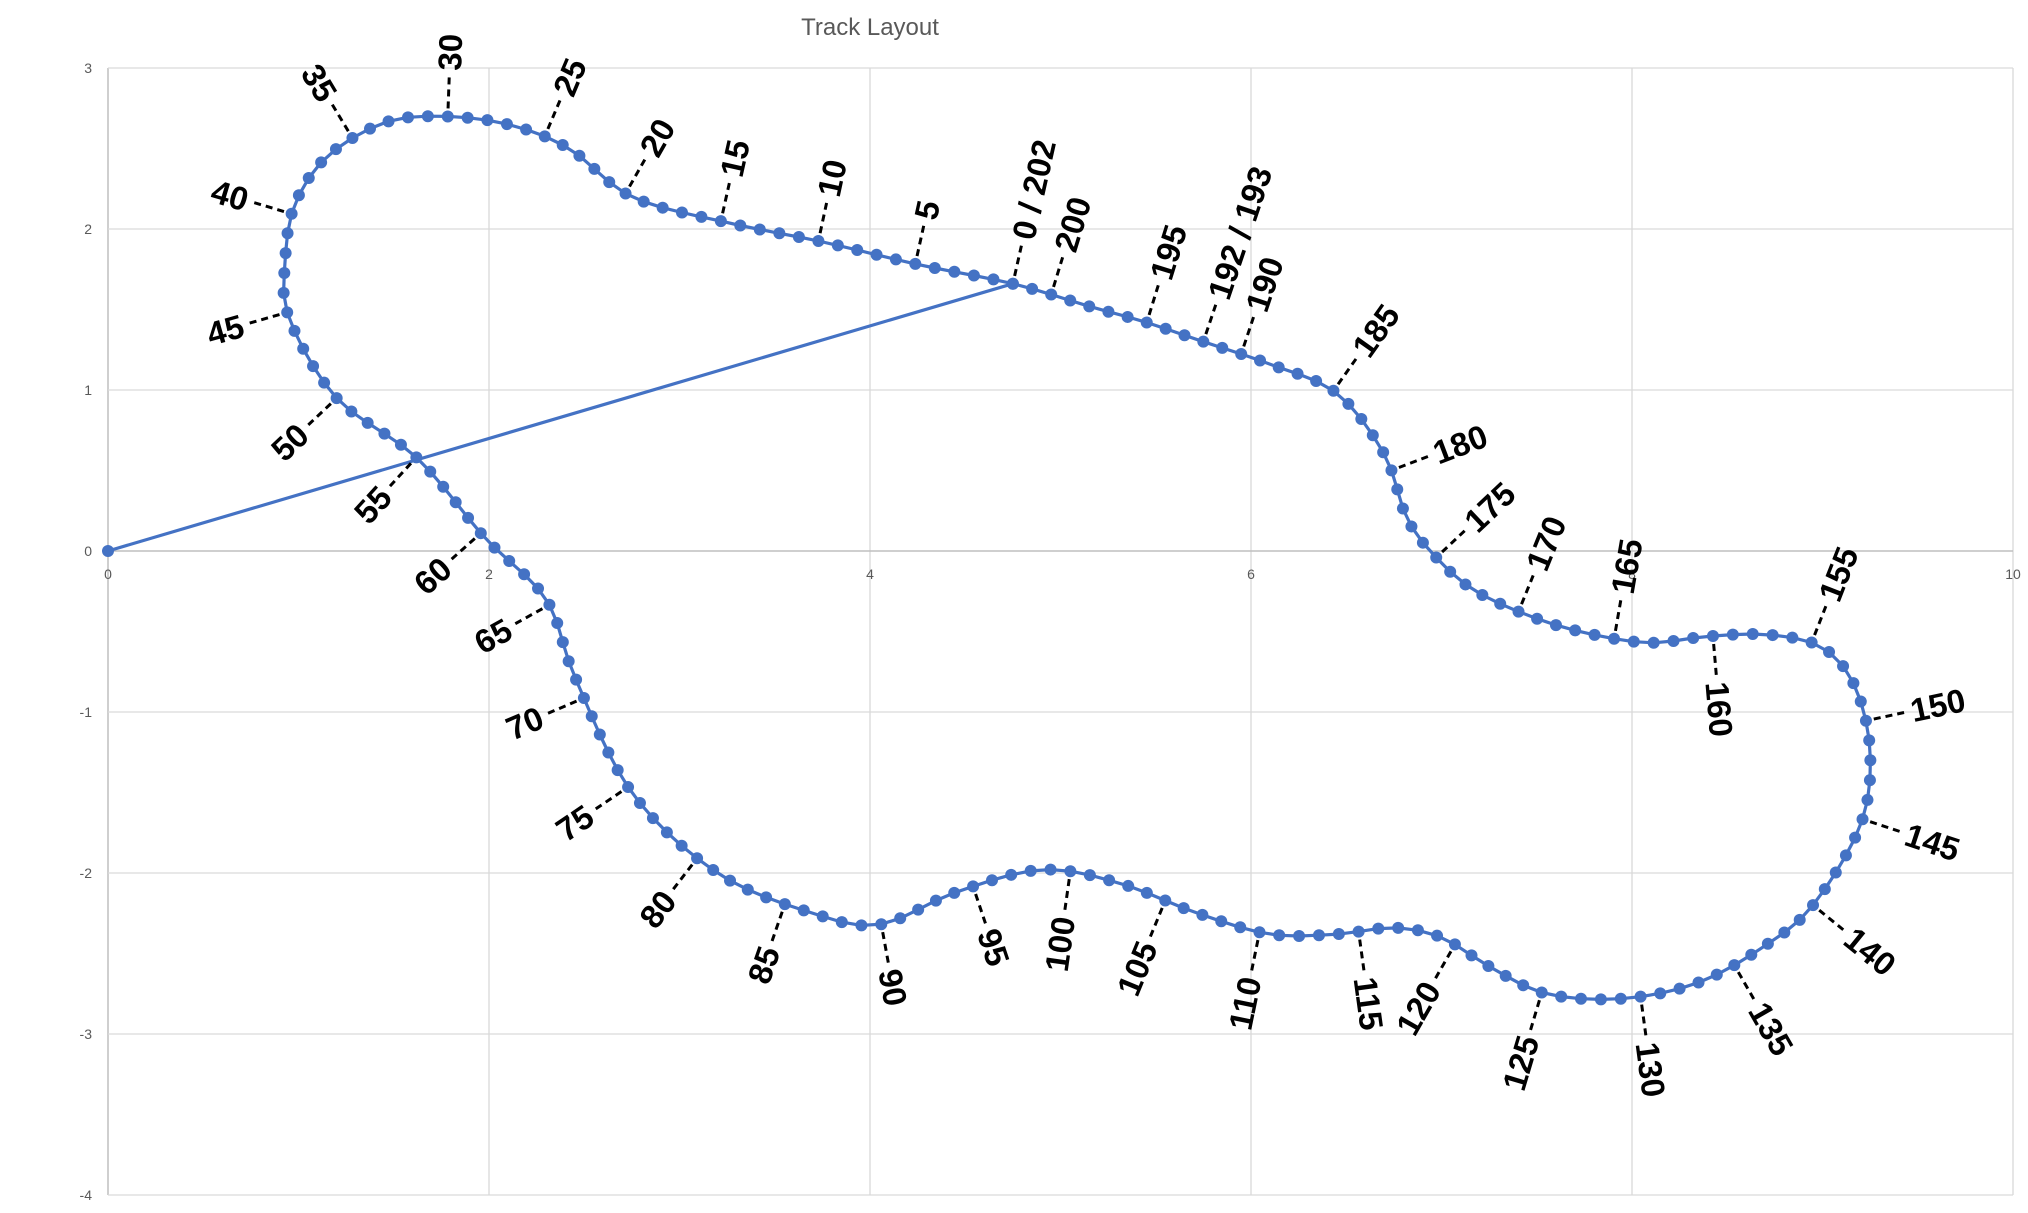 The width and height of the screenshot is (2028, 1213). I want to click on point-label: 65, so click(493, 636).